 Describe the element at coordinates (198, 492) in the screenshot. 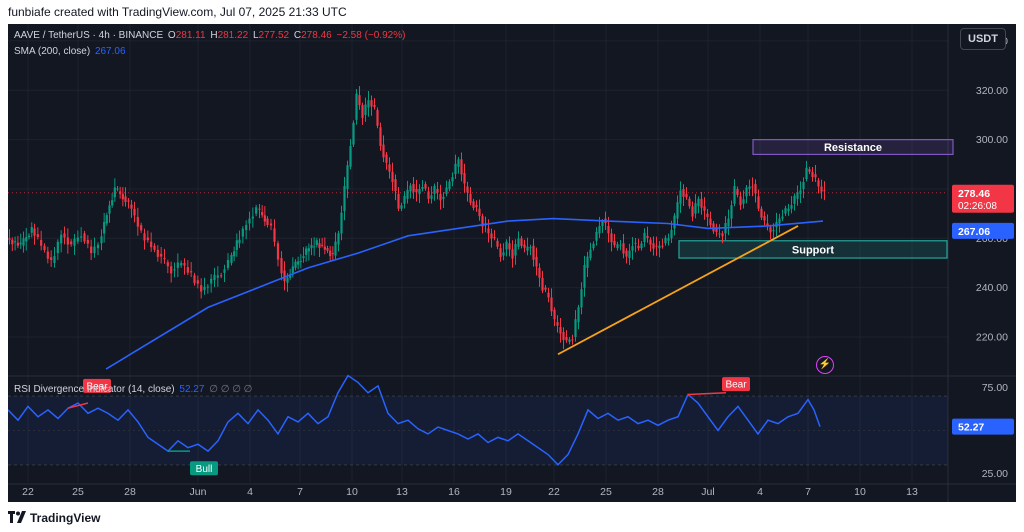

I see `time-tick-label: Jun` at that location.